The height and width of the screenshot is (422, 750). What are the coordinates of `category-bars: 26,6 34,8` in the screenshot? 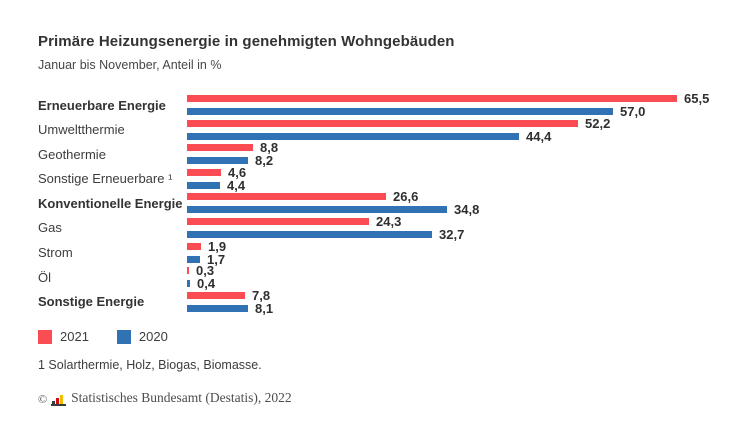 It's located at (457, 203).